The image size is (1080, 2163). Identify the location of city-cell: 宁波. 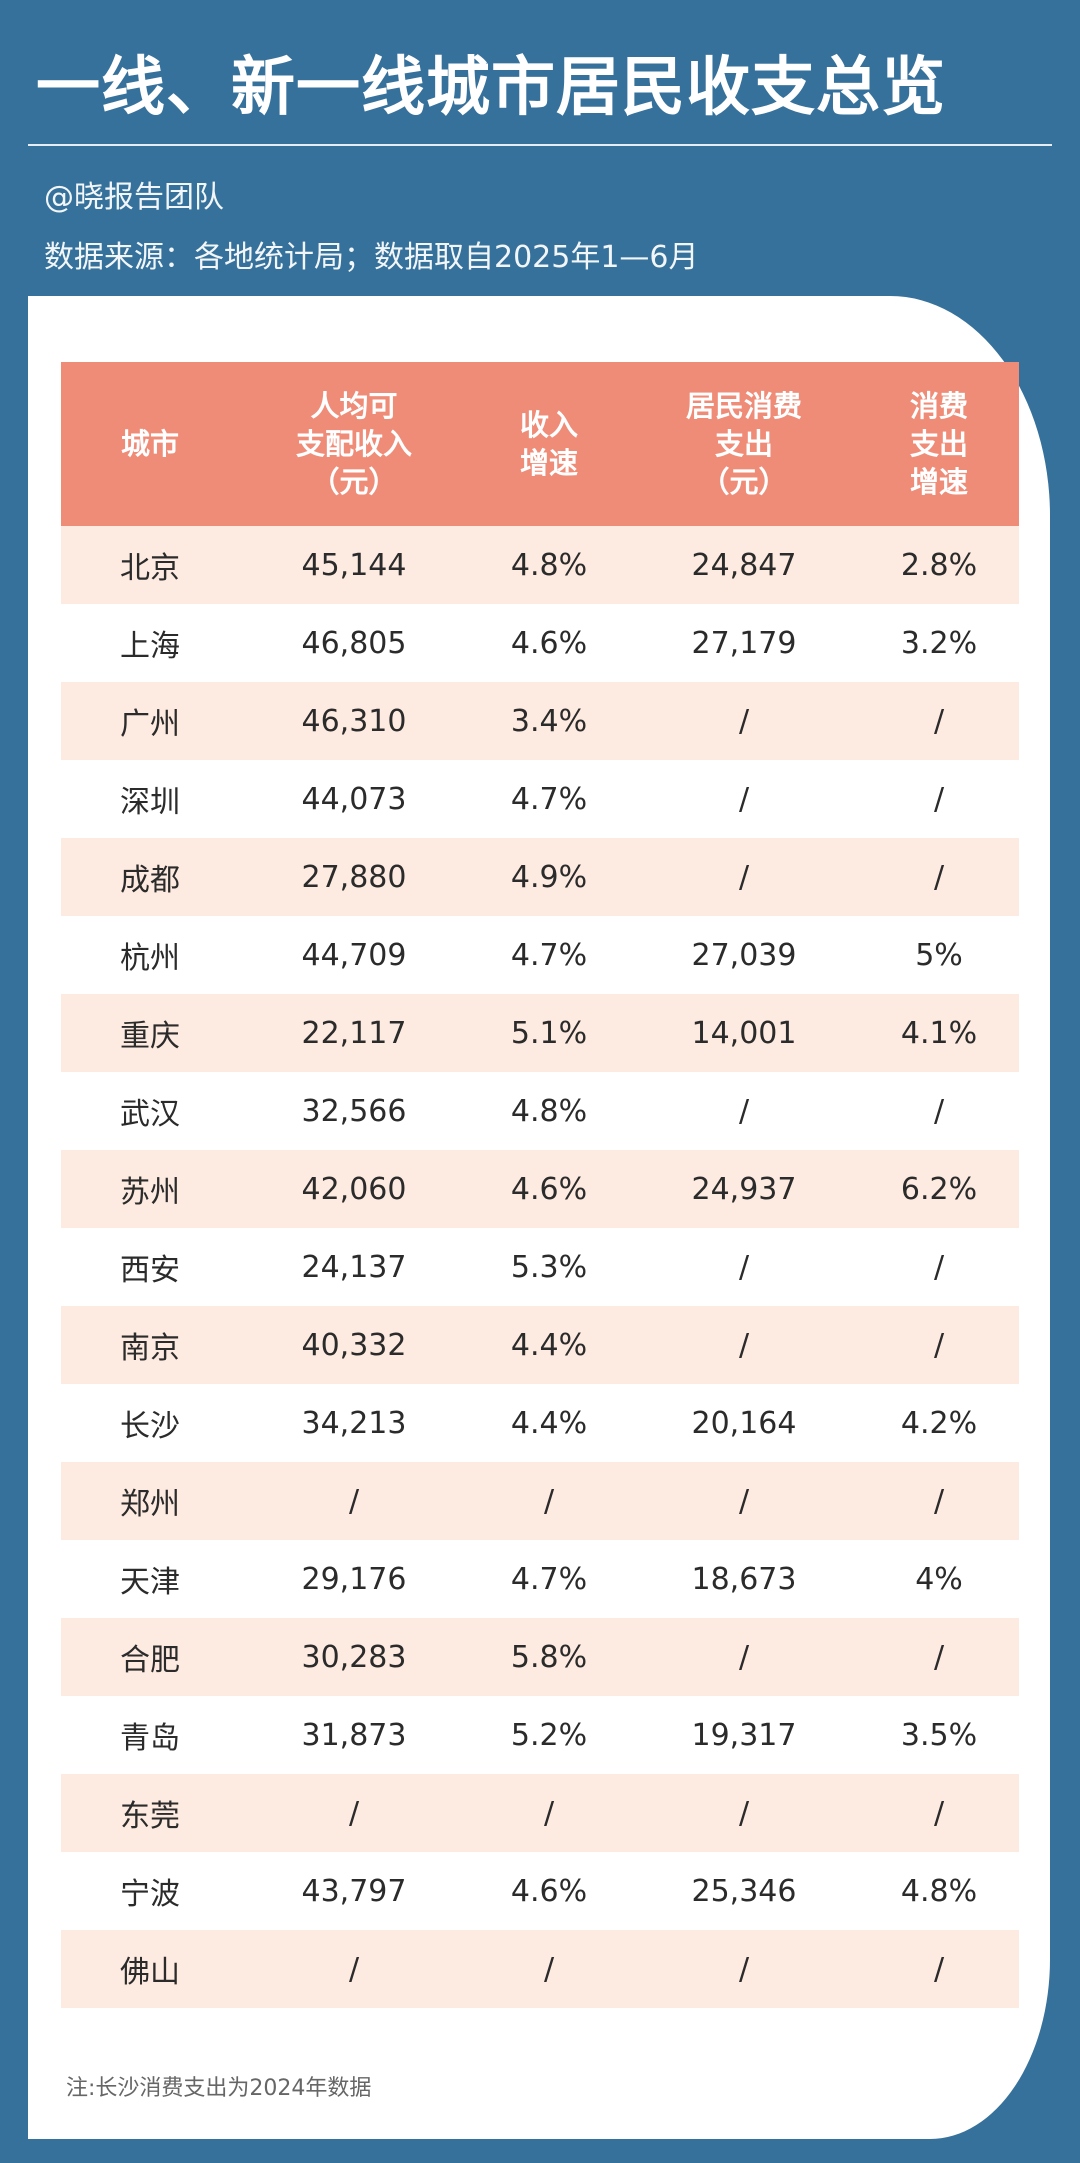
(150, 1894).